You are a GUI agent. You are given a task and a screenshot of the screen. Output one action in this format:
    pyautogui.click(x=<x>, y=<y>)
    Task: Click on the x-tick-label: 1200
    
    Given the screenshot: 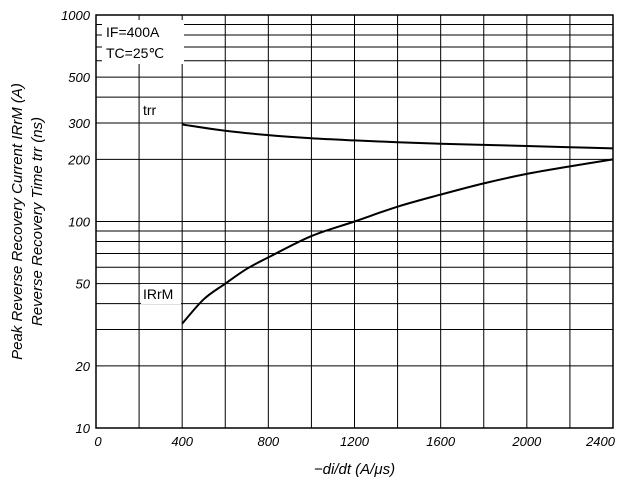 What is the action you would take?
    pyautogui.click(x=355, y=441)
    